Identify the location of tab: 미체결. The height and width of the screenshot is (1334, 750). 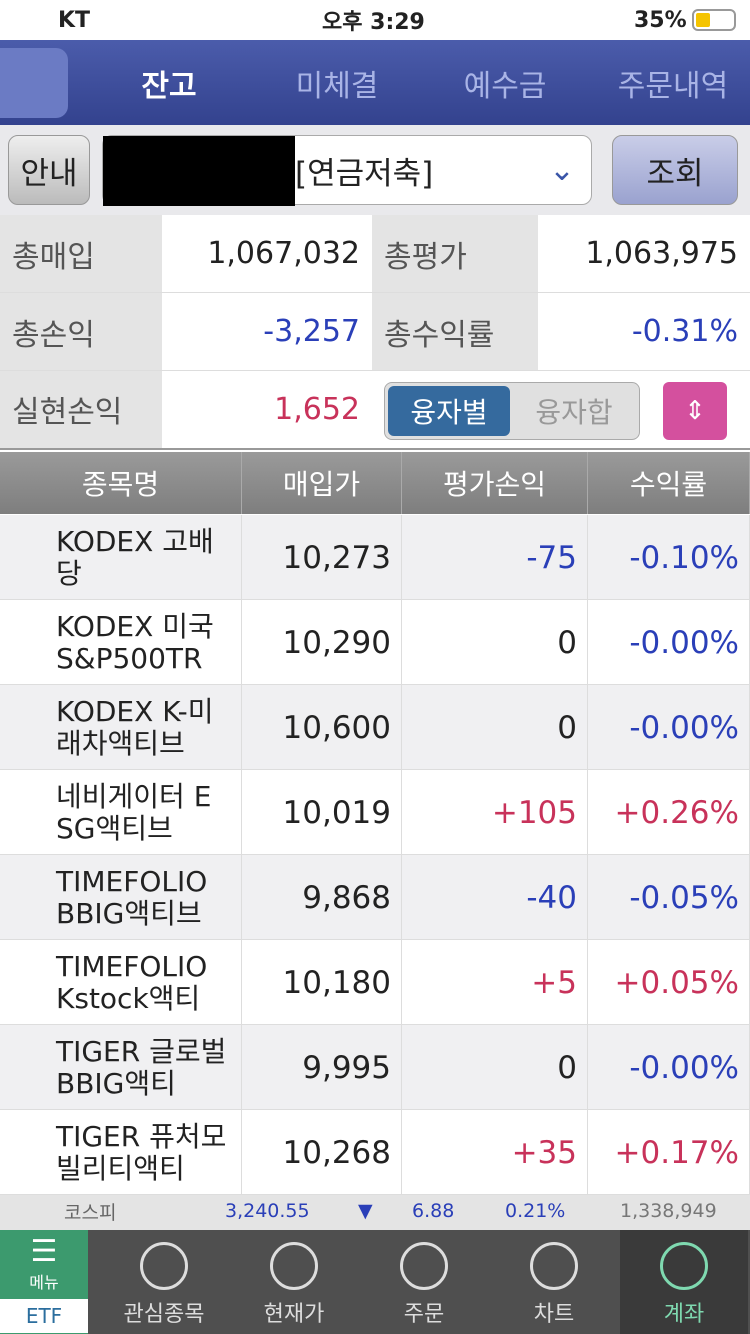
(337, 86).